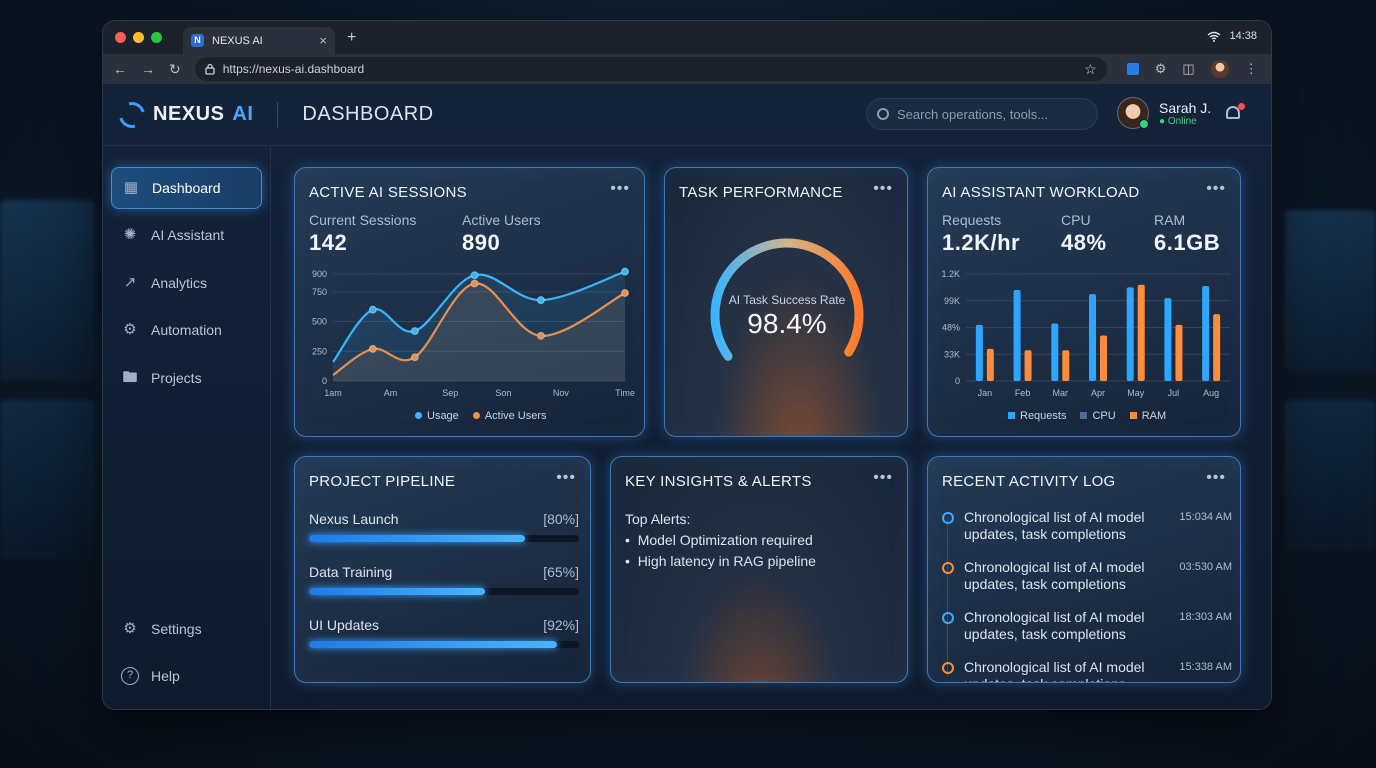 This screenshot has height=768, width=1376. What do you see at coordinates (1174, 393) in the screenshot?
I see `x-tick-label: Jul` at bounding box center [1174, 393].